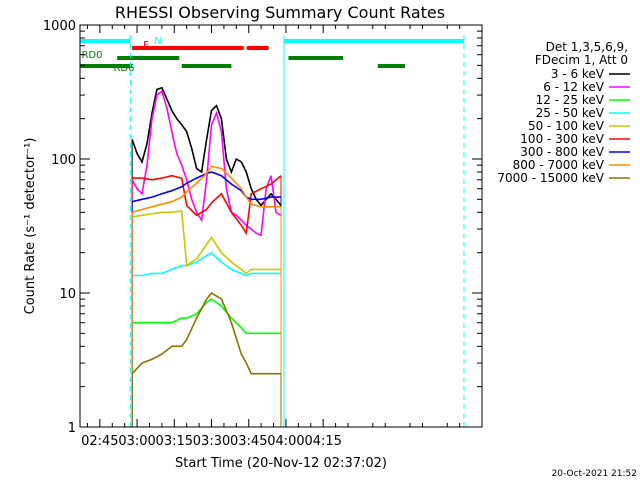 The height and width of the screenshot is (480, 640). I want to click on legend-entry-label: 7000 - 15000 keV, so click(550, 178).